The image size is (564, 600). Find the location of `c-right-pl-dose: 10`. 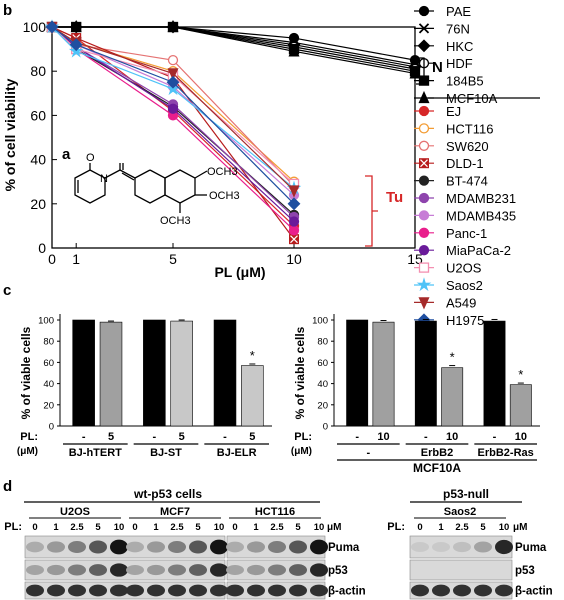

c-right-pl-dose: 10 is located at coordinates (452, 437).